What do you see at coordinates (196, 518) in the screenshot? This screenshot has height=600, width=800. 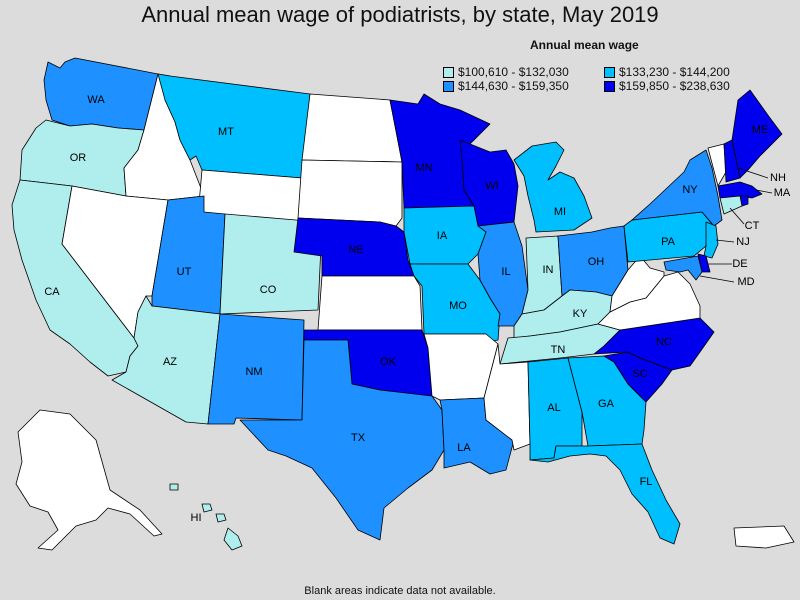 I see `label-hi: HI` at bounding box center [196, 518].